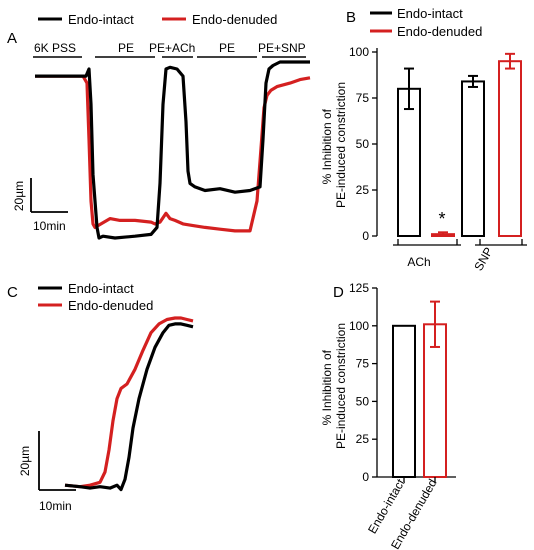 This screenshot has height=550, width=534. Describe the element at coordinates (40, 205) in the screenshot. I see `panel-a-scale-bar: 20µm 10min` at that location.